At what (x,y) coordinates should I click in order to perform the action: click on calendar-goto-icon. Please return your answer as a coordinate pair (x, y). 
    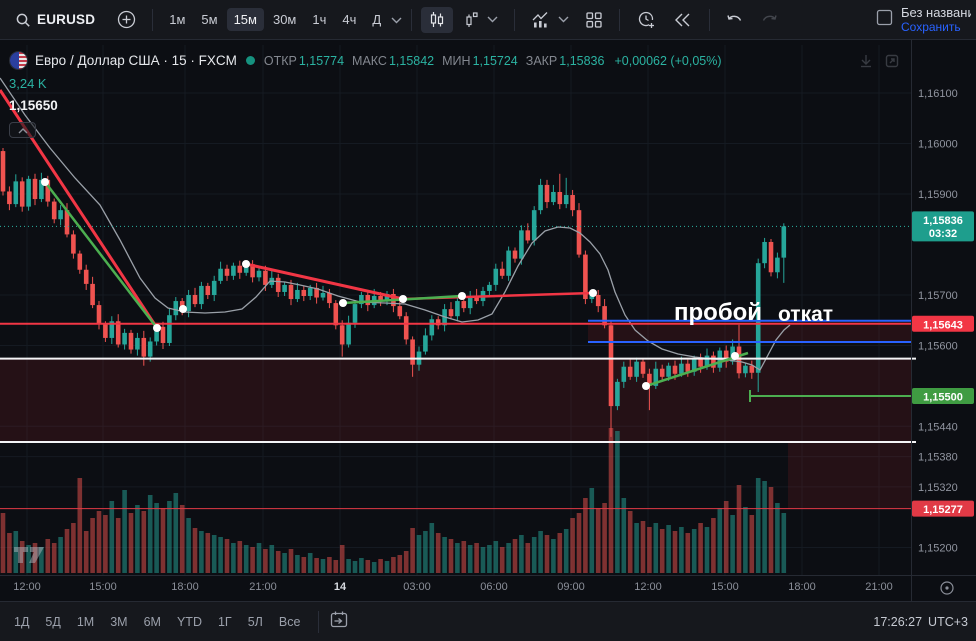
    Looking at the image, I should click on (339, 622).